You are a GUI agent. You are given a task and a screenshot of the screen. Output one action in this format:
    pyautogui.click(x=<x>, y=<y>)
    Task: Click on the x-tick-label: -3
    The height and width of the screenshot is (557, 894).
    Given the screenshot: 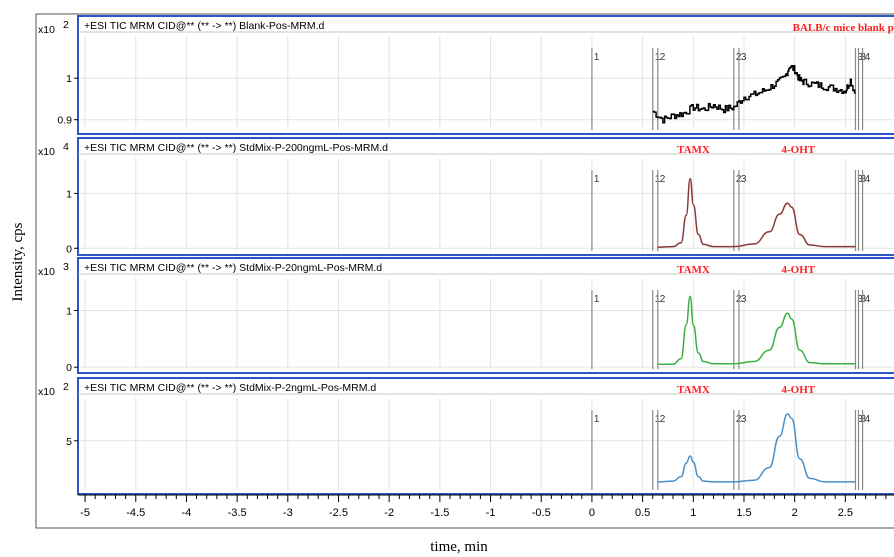 What is the action you would take?
    pyautogui.click(x=288, y=513)
    